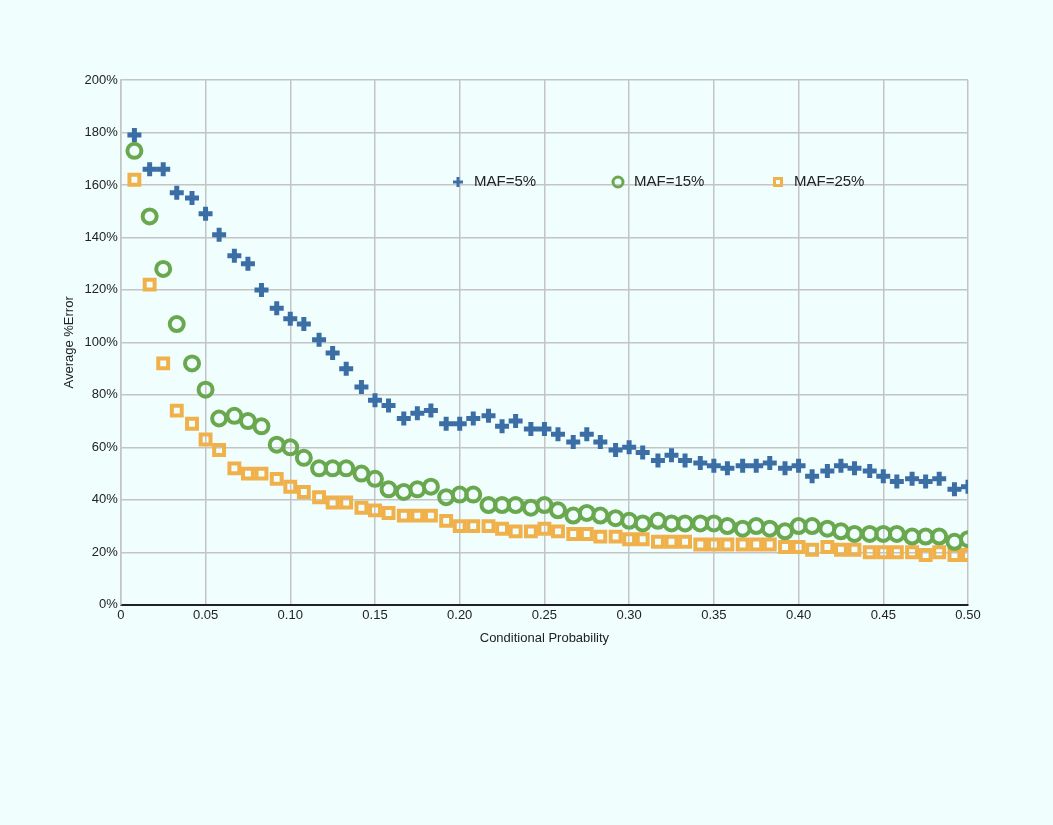  Describe the element at coordinates (629, 615) in the screenshot. I see `x-tick-label: 0.30` at that location.